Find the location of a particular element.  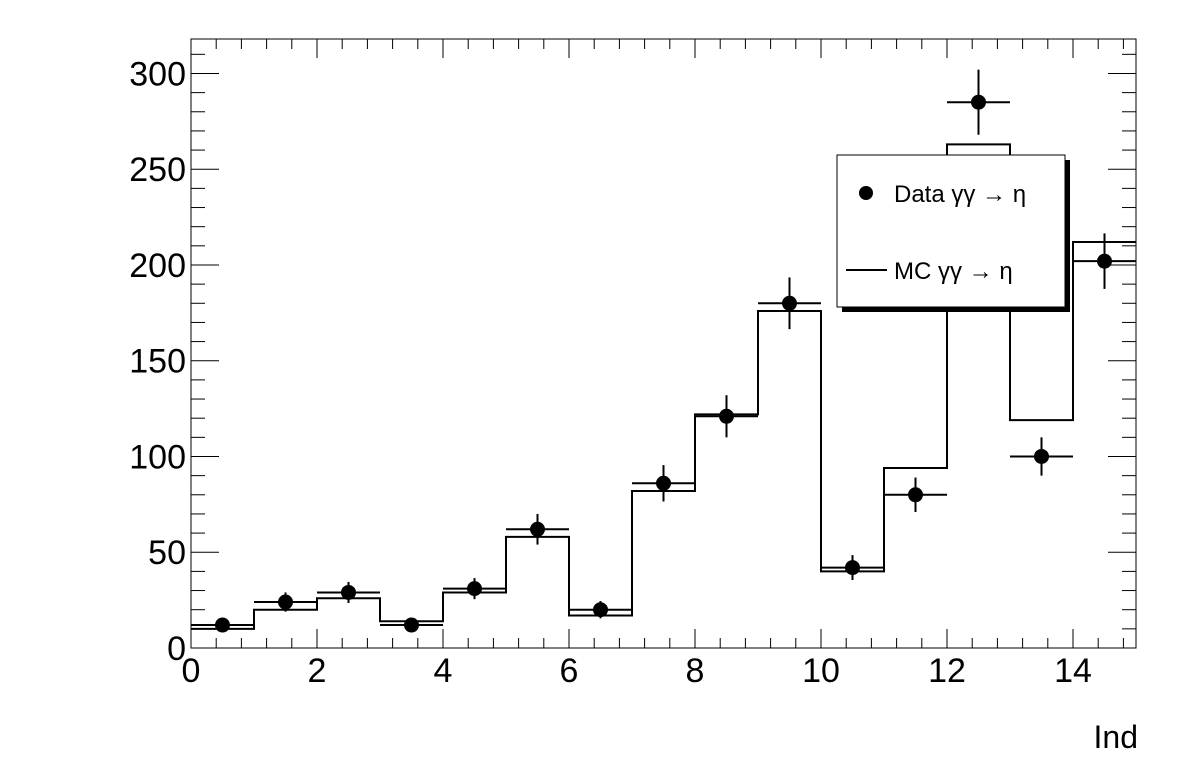

y-tick-label: 100 is located at coordinates (157, 457).